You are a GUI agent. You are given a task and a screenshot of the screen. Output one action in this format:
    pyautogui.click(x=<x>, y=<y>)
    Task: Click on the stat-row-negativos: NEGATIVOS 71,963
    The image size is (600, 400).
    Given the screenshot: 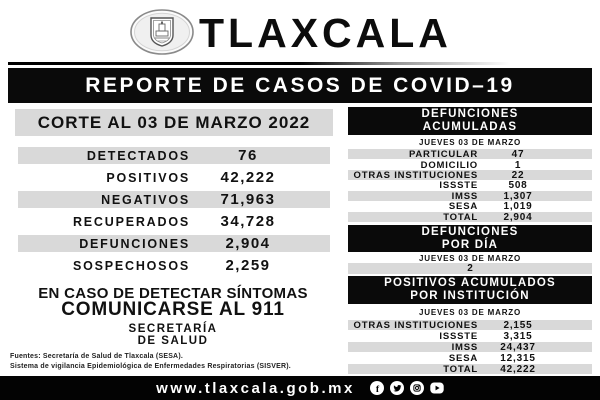 What is the action you would take?
    pyautogui.click(x=174, y=199)
    